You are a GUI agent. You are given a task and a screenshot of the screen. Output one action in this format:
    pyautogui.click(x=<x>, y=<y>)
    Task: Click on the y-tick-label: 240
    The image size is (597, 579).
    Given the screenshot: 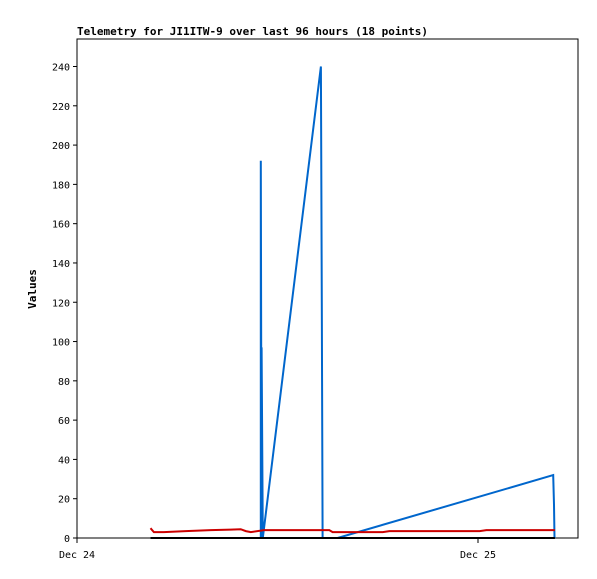 What is the action you would take?
    pyautogui.click(x=61, y=68)
    